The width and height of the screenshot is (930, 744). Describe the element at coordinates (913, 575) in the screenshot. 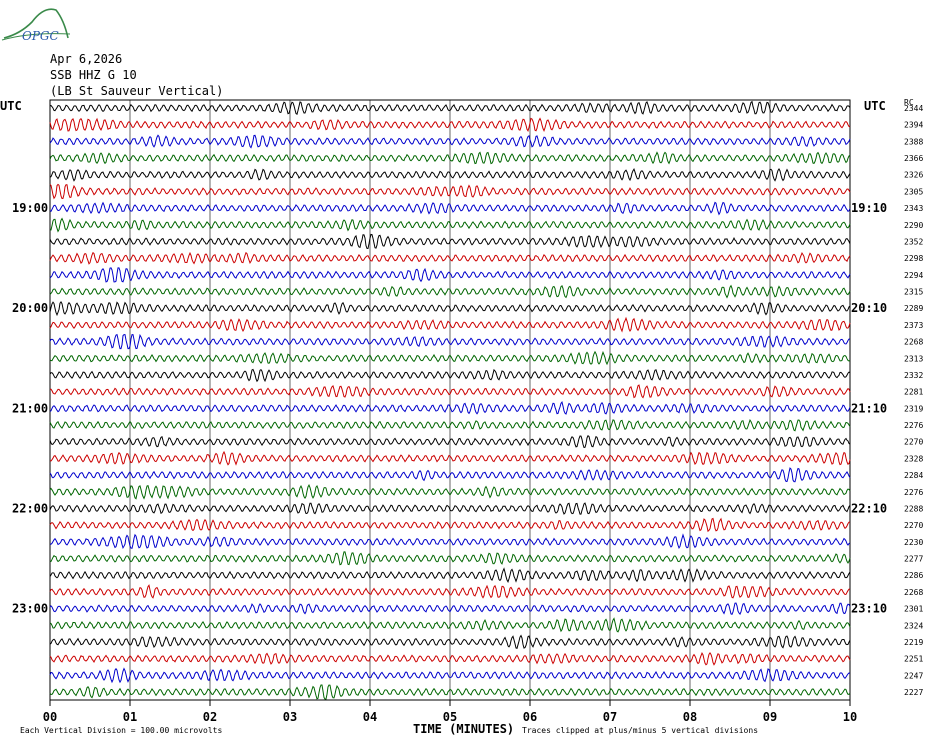

I see `trace-rms-value: 2286` at that location.